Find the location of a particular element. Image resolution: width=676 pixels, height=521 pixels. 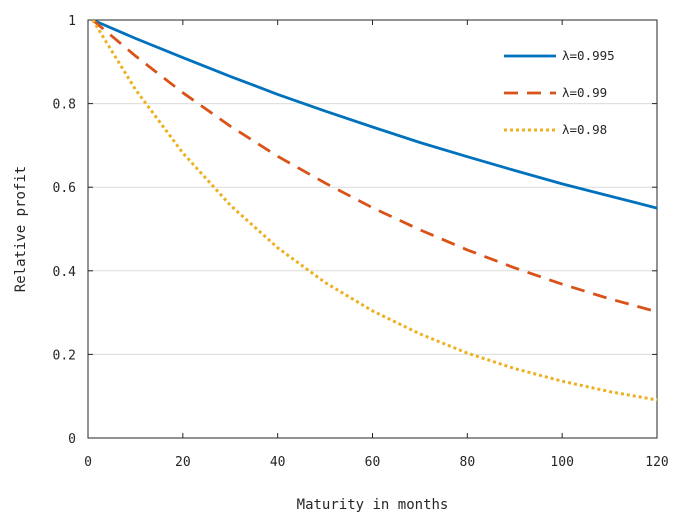

legend-label-1: λ=0.995 is located at coordinates (588, 55).